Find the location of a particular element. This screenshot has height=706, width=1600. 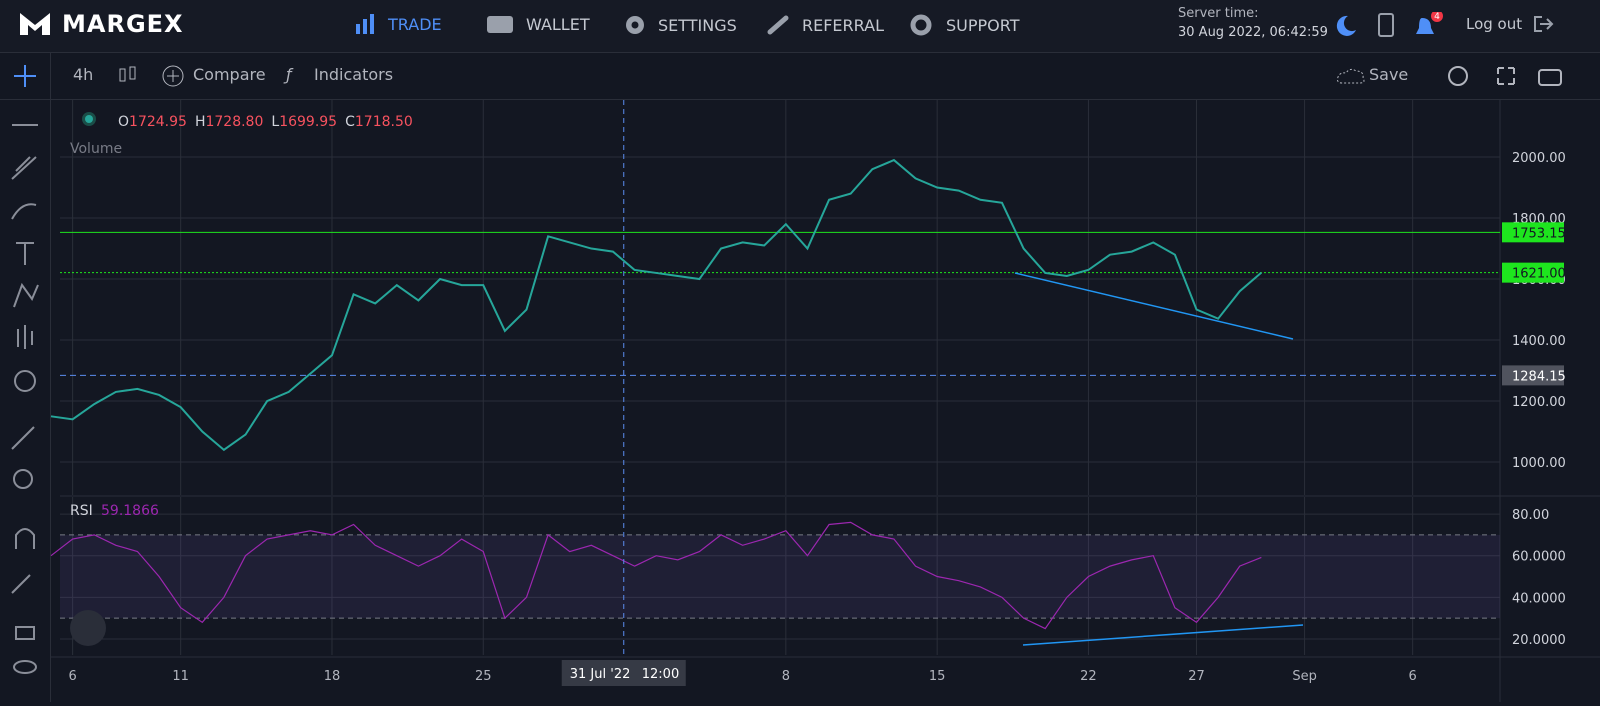

drawing-tools is located at coordinates (25, 377).